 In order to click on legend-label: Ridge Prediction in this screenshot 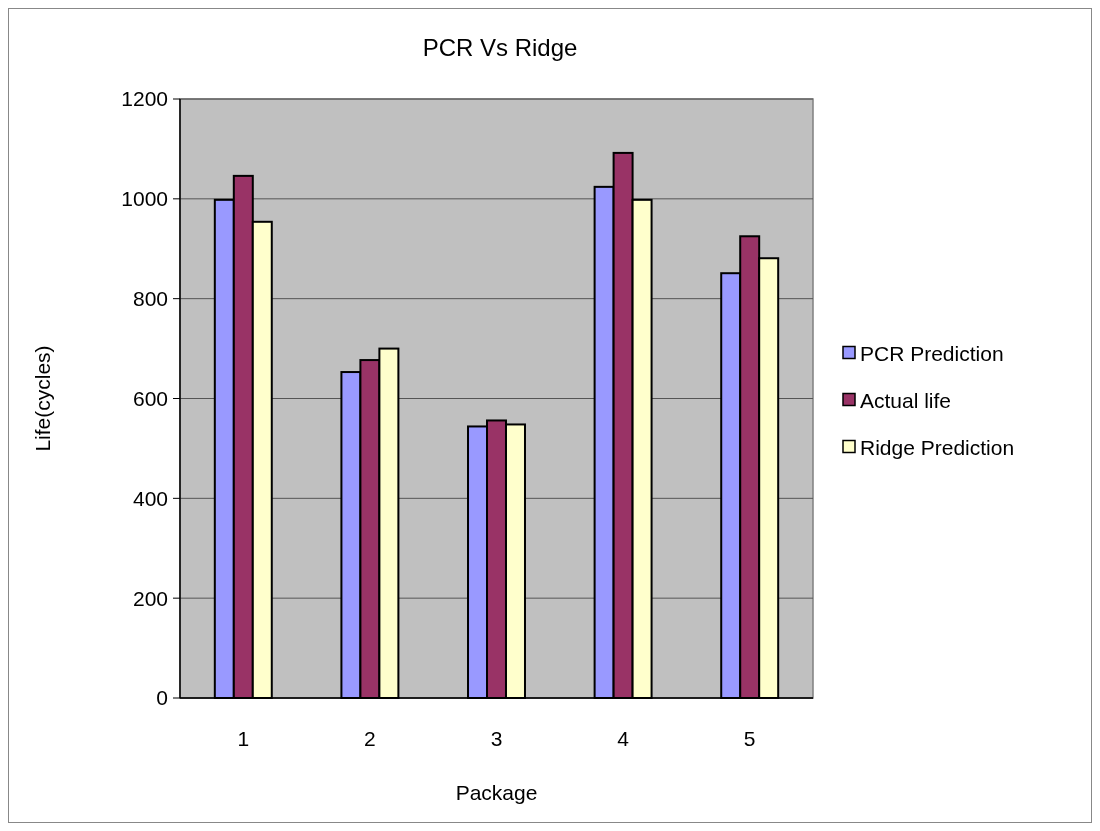, I will do `click(937, 447)`.